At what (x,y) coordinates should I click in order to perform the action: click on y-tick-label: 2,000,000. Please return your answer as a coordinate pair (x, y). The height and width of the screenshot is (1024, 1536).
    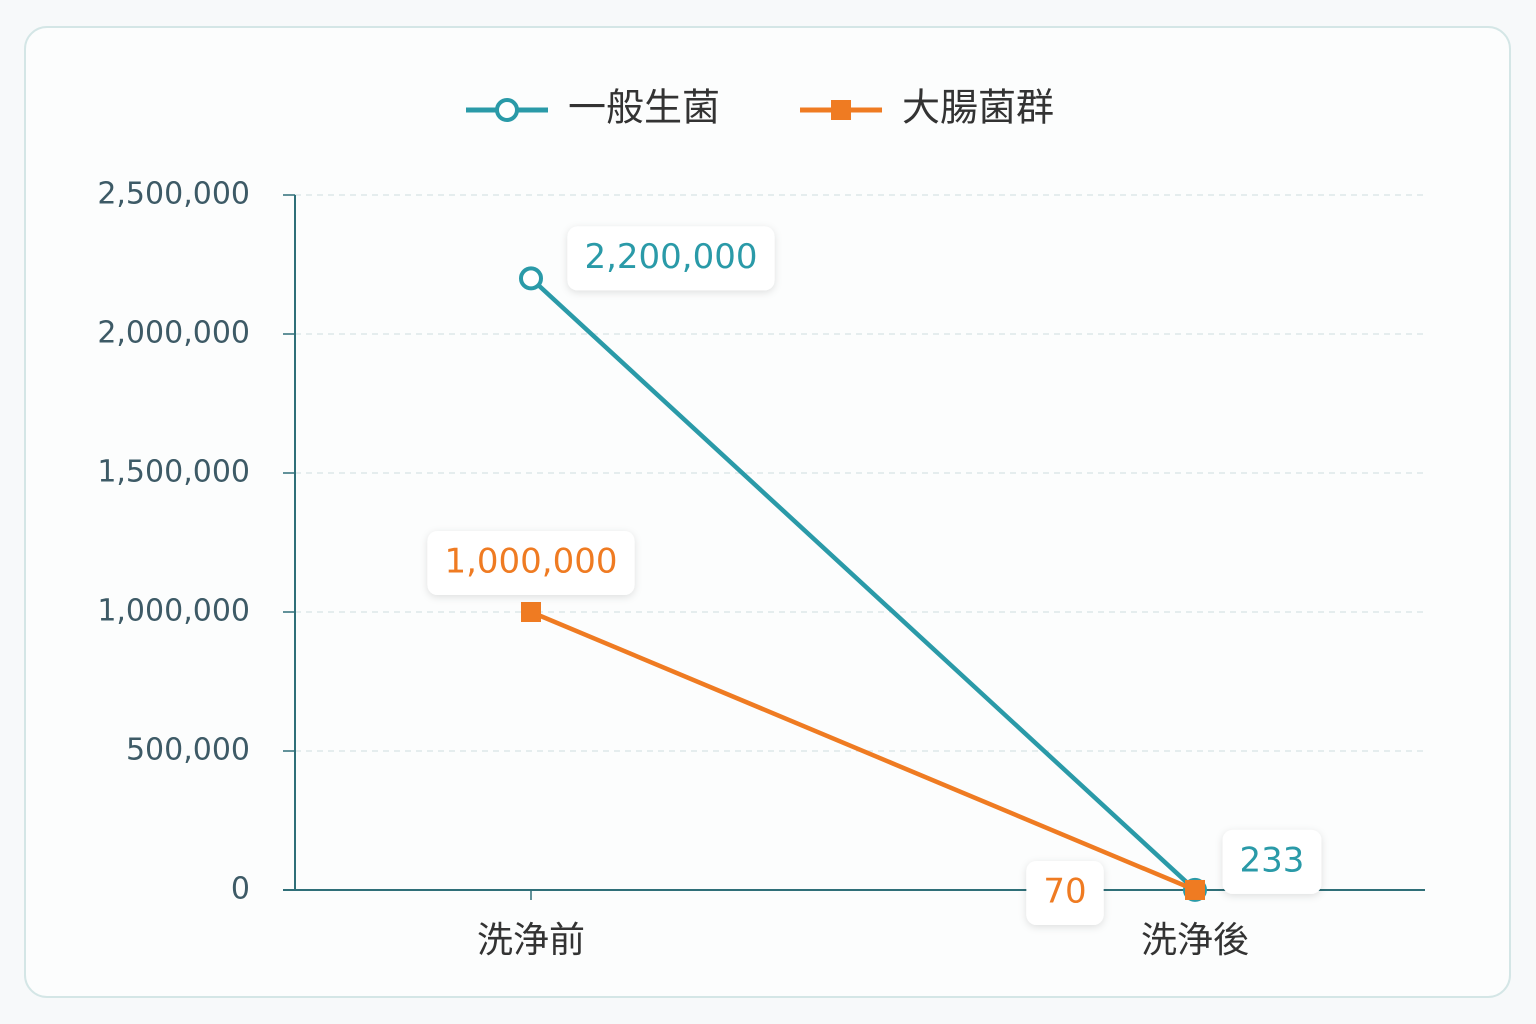
    Looking at the image, I should click on (173, 333).